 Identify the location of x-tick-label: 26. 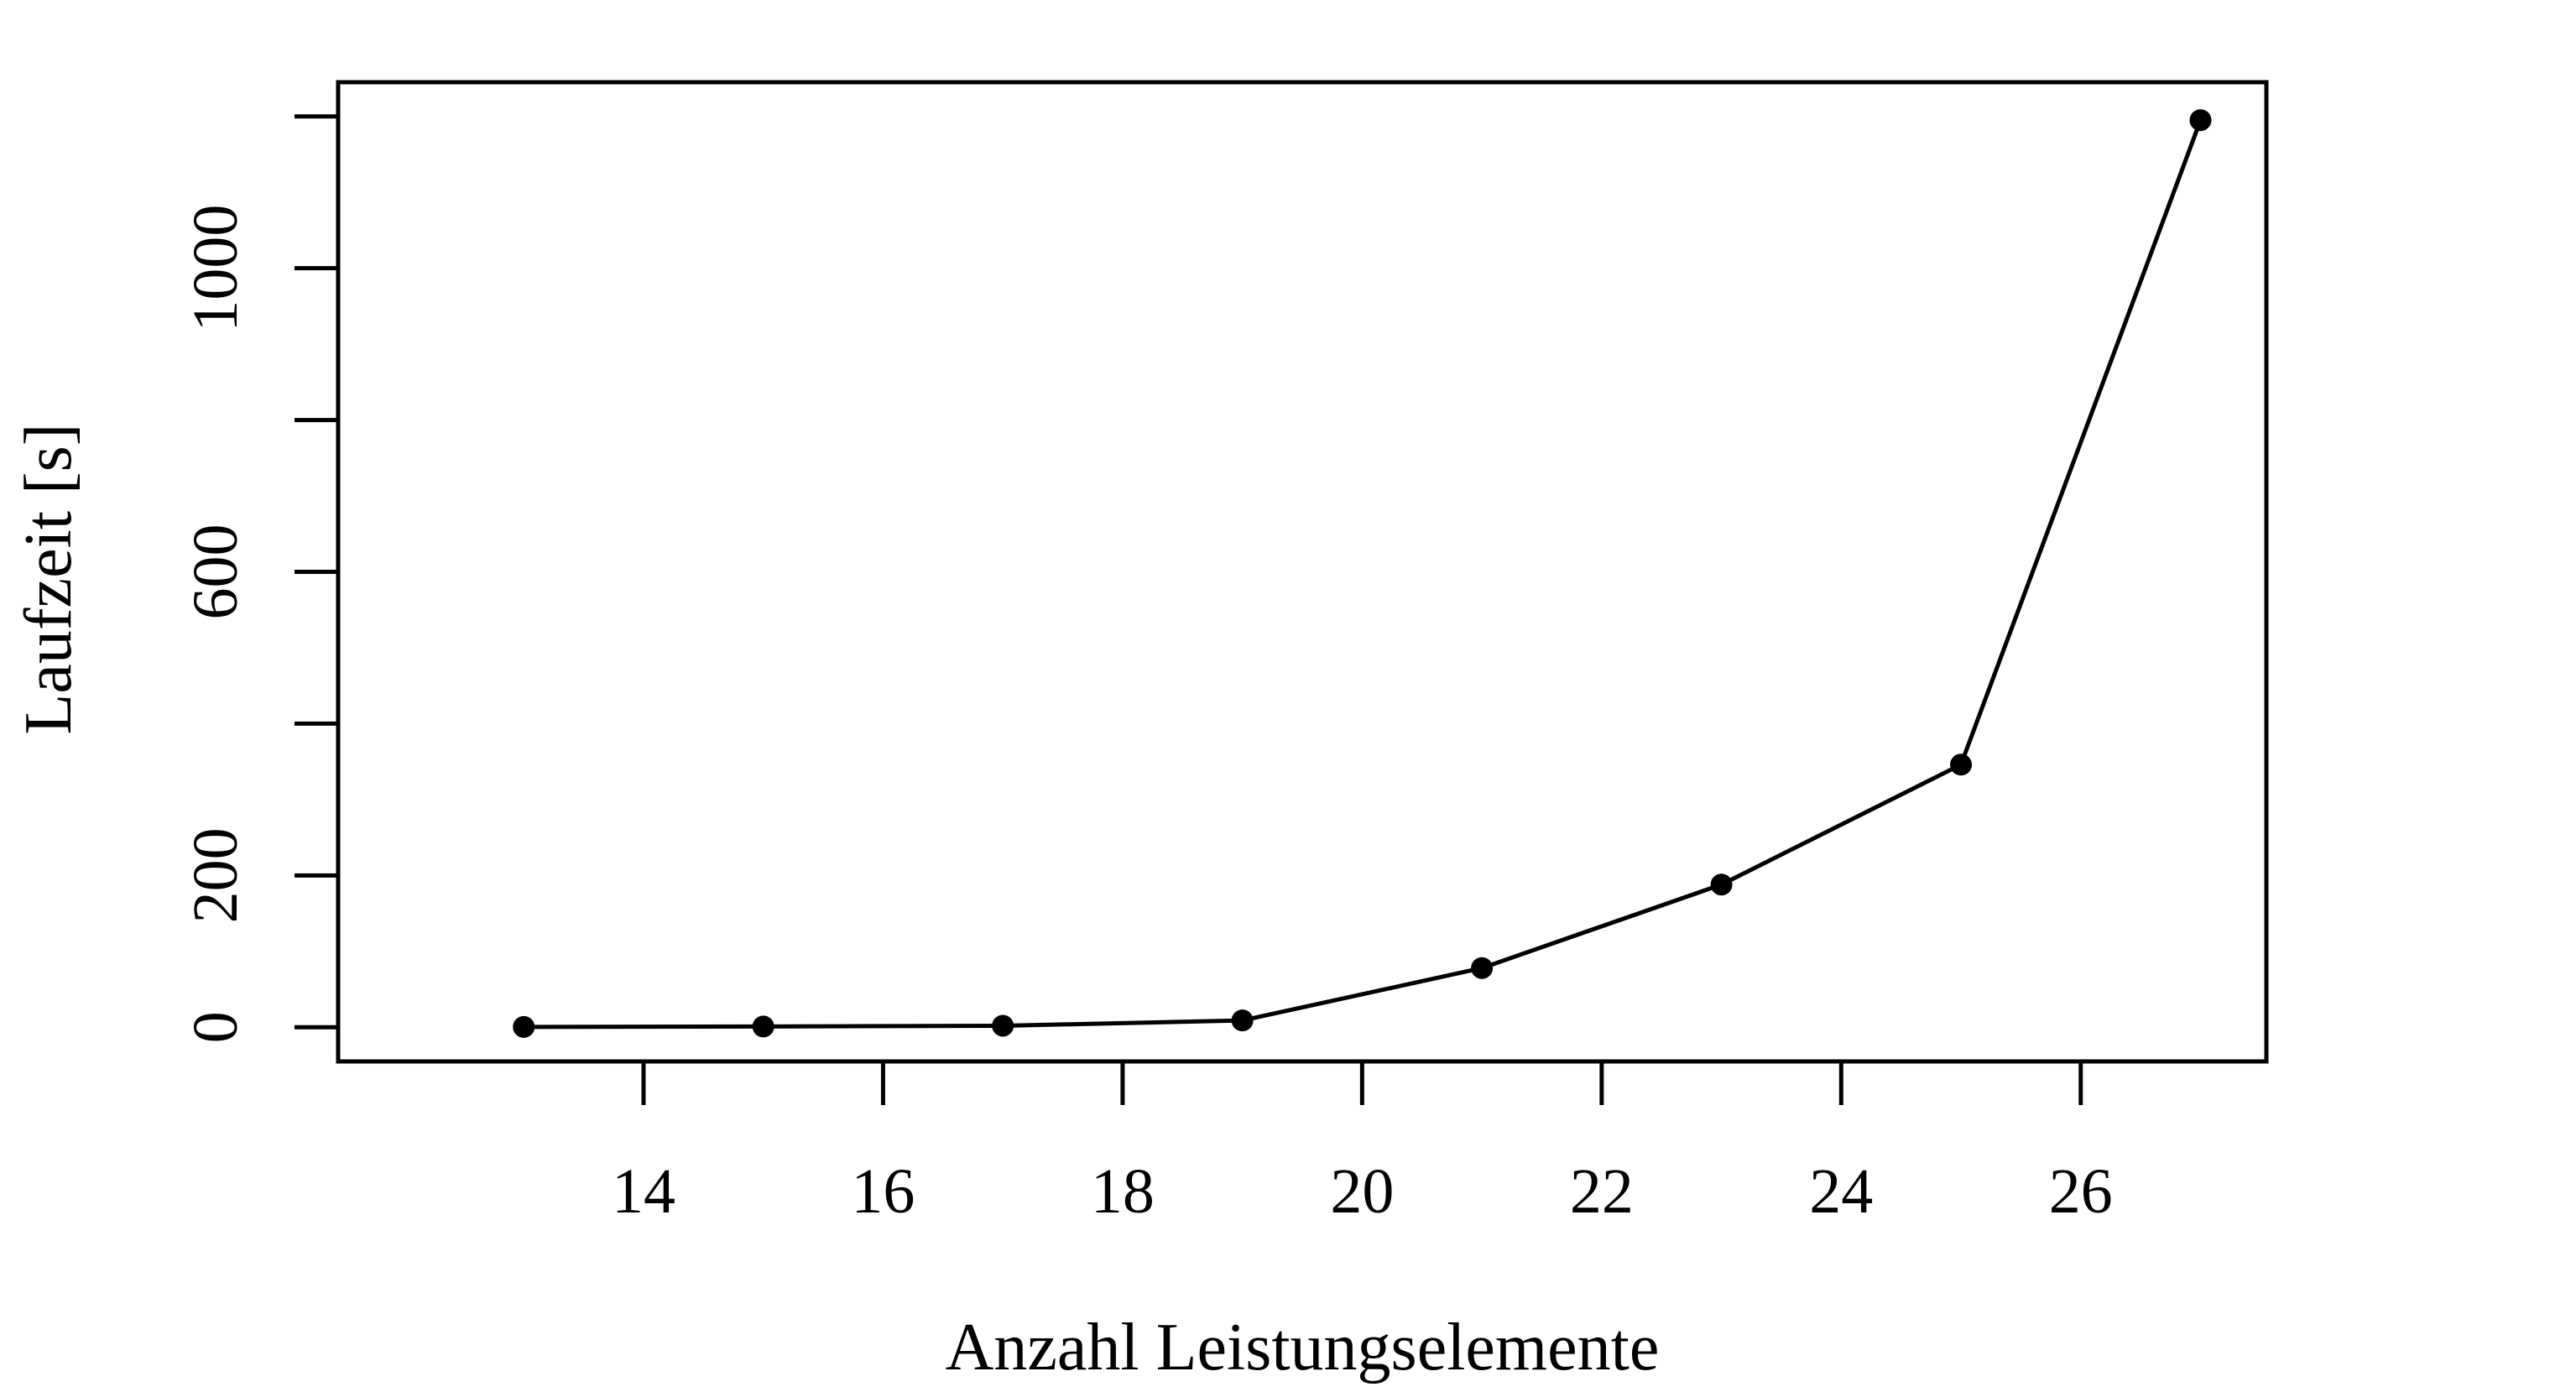
(2081, 1191).